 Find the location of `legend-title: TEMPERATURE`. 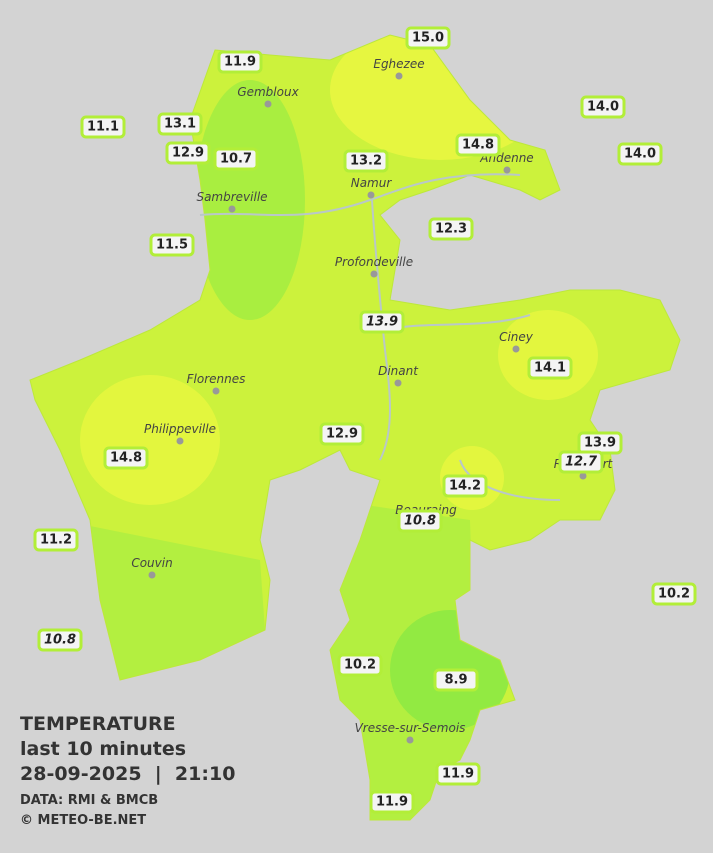

legend-title: TEMPERATURE is located at coordinates (98, 724).